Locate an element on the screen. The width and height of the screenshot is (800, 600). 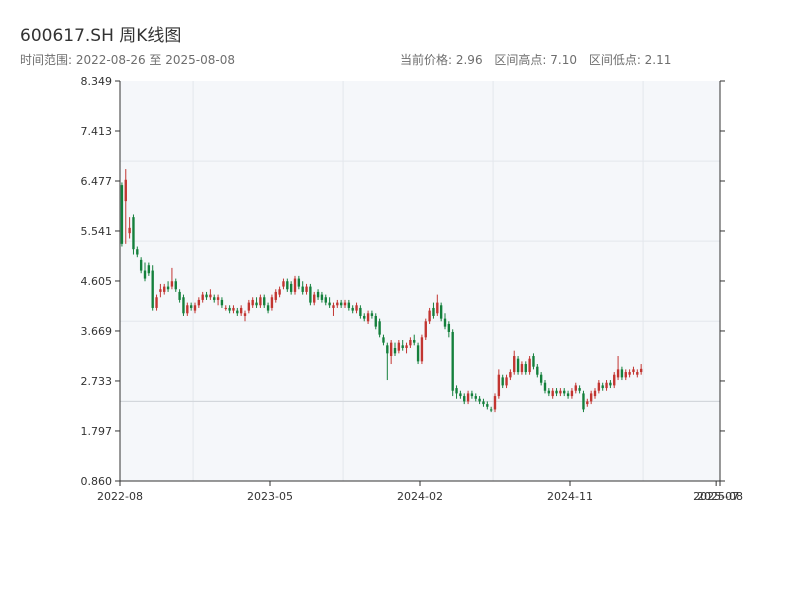
y-tick-label: 7.413 is located at coordinates (97, 131).